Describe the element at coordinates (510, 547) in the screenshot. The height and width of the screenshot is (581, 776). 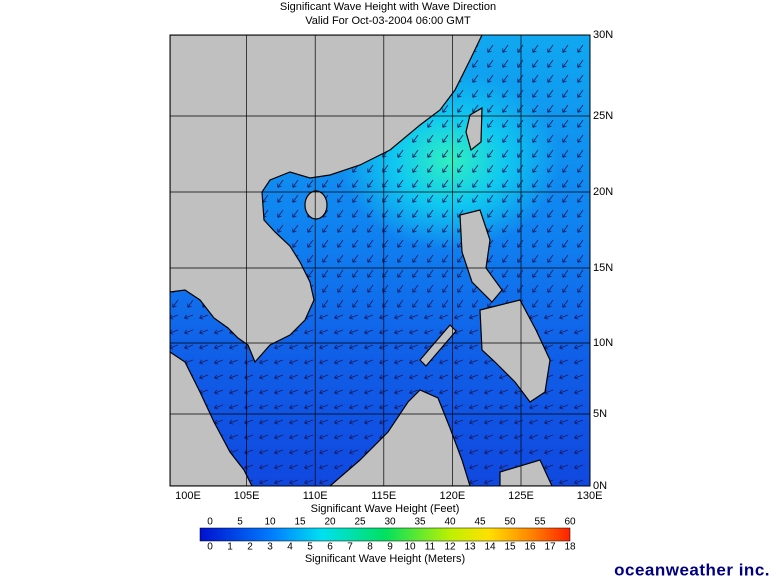
I see `meters-tick-label: 15` at that location.